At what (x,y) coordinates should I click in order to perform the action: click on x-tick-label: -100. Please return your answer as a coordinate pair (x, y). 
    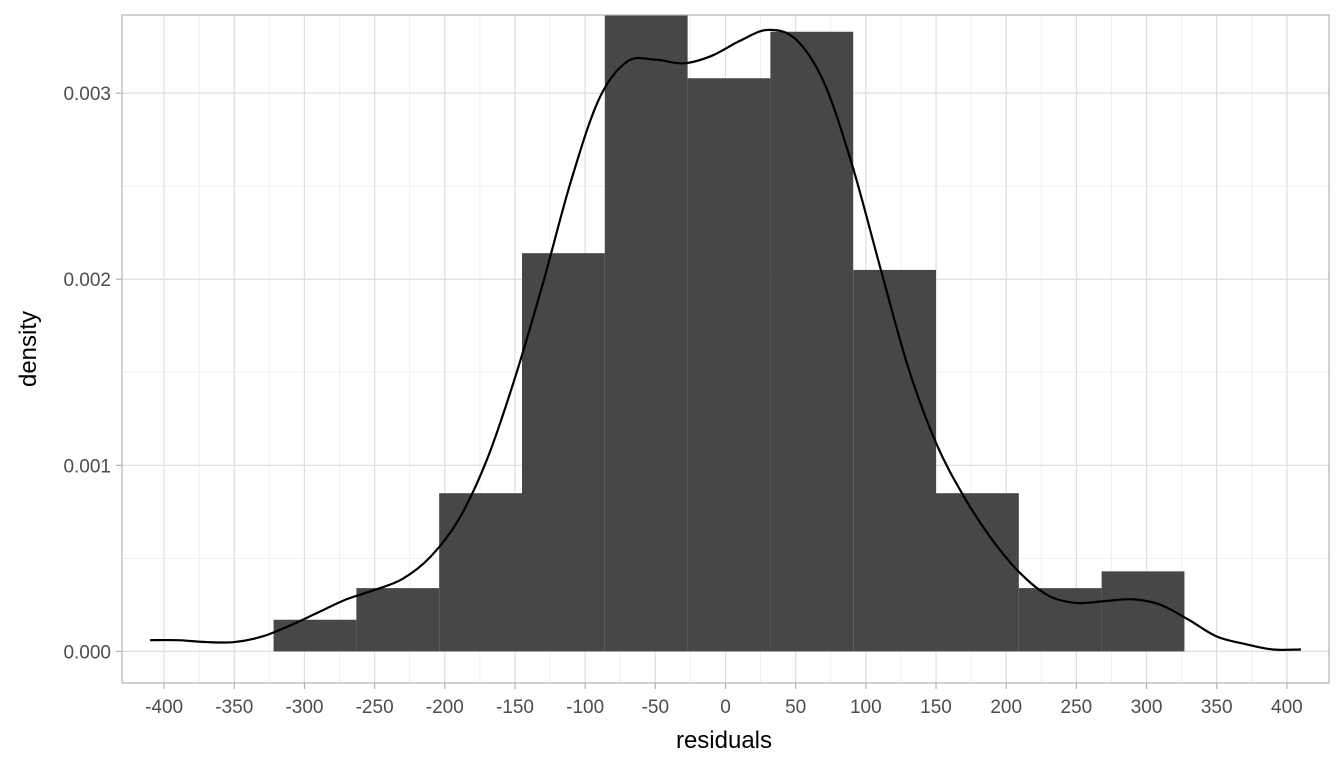
    Looking at the image, I should click on (585, 707).